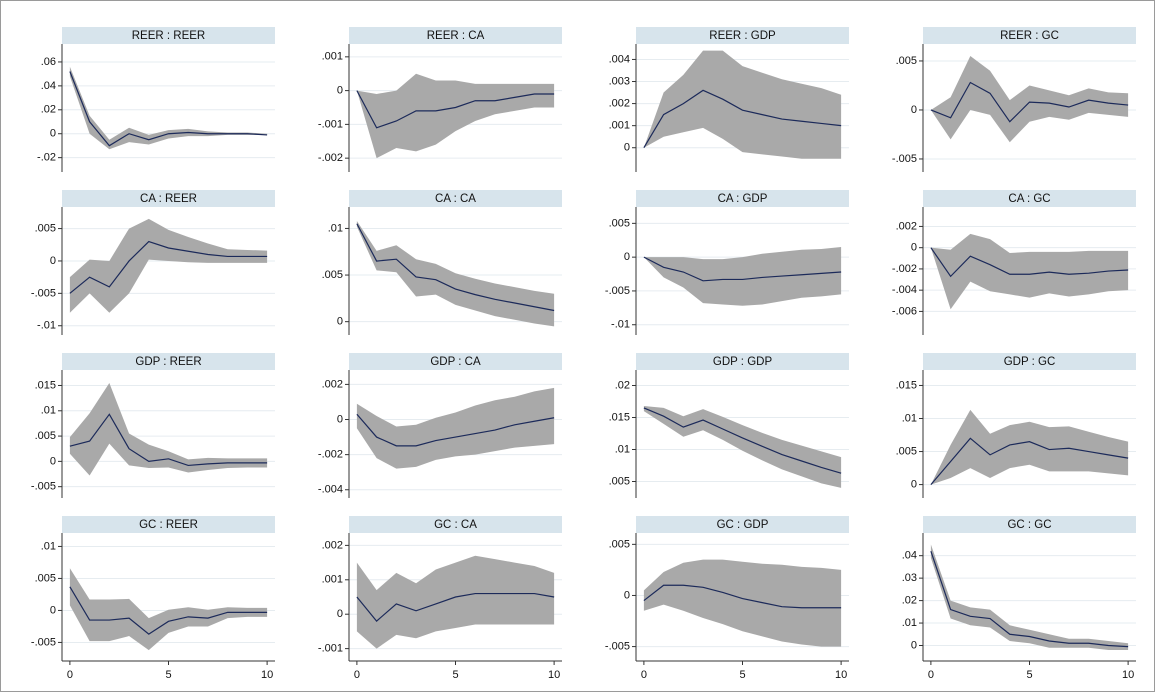  I want to click on y-tick-label: -.02, so click(46, 158).